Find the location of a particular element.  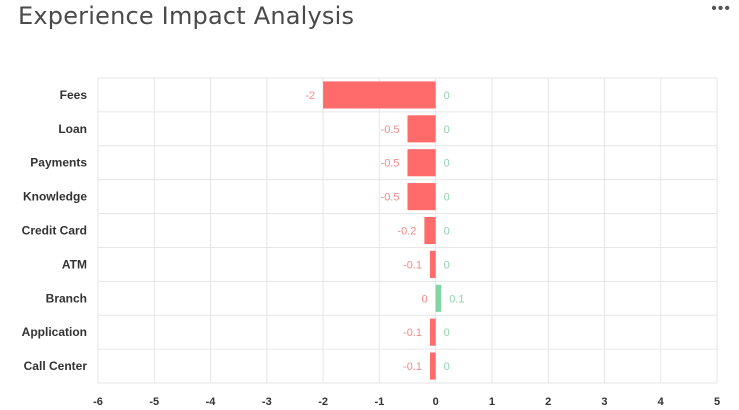

more-horizontal-icon: ••• is located at coordinates (721, 8).